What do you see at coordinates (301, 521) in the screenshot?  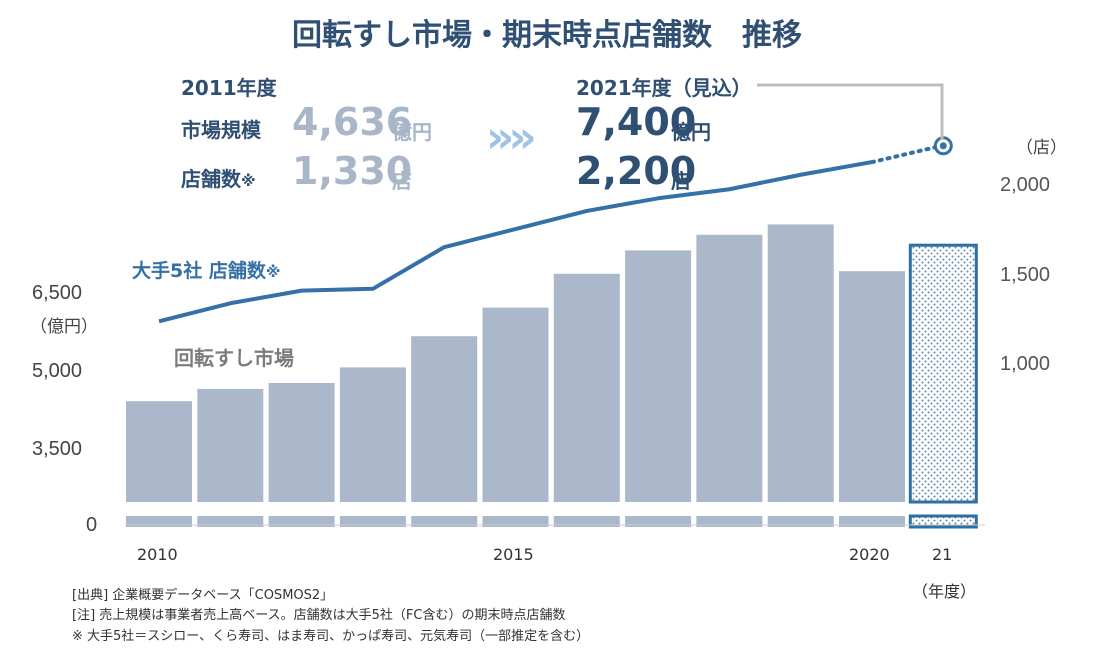 I see `bar-base-2012` at bounding box center [301, 521].